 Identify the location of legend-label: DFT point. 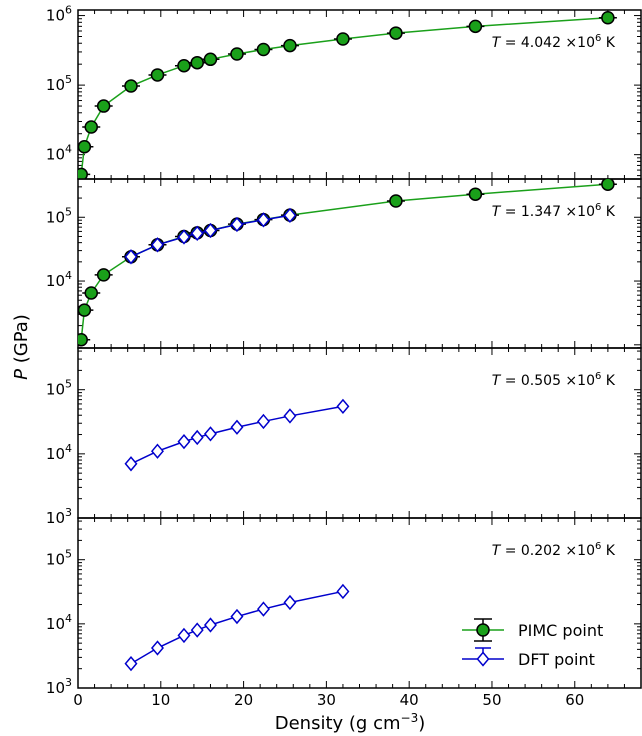
(556, 659).